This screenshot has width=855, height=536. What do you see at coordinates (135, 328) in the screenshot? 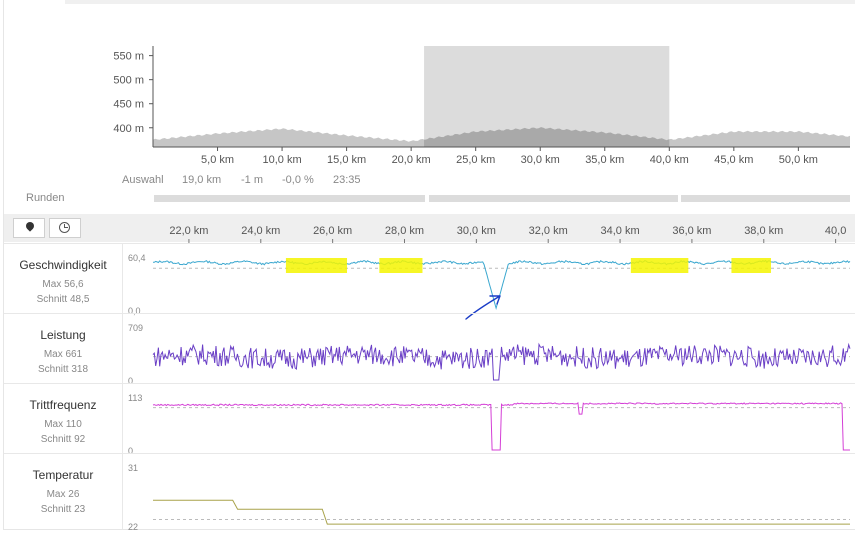
I see `row-ymax-label: 709` at bounding box center [135, 328].